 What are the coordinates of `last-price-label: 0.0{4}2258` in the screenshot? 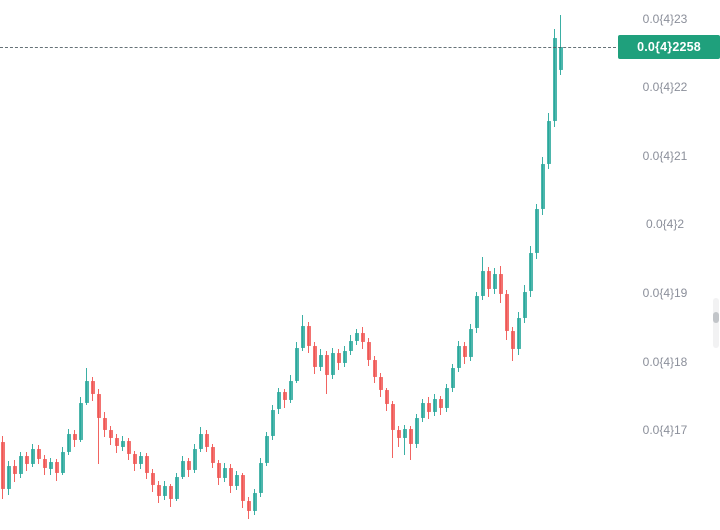 It's located at (669, 47).